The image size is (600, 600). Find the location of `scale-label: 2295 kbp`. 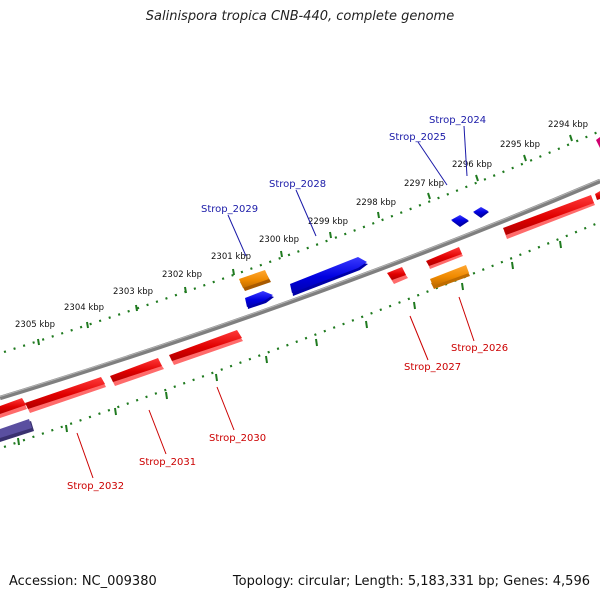

scale-label: 2295 kbp is located at coordinates (520, 145).